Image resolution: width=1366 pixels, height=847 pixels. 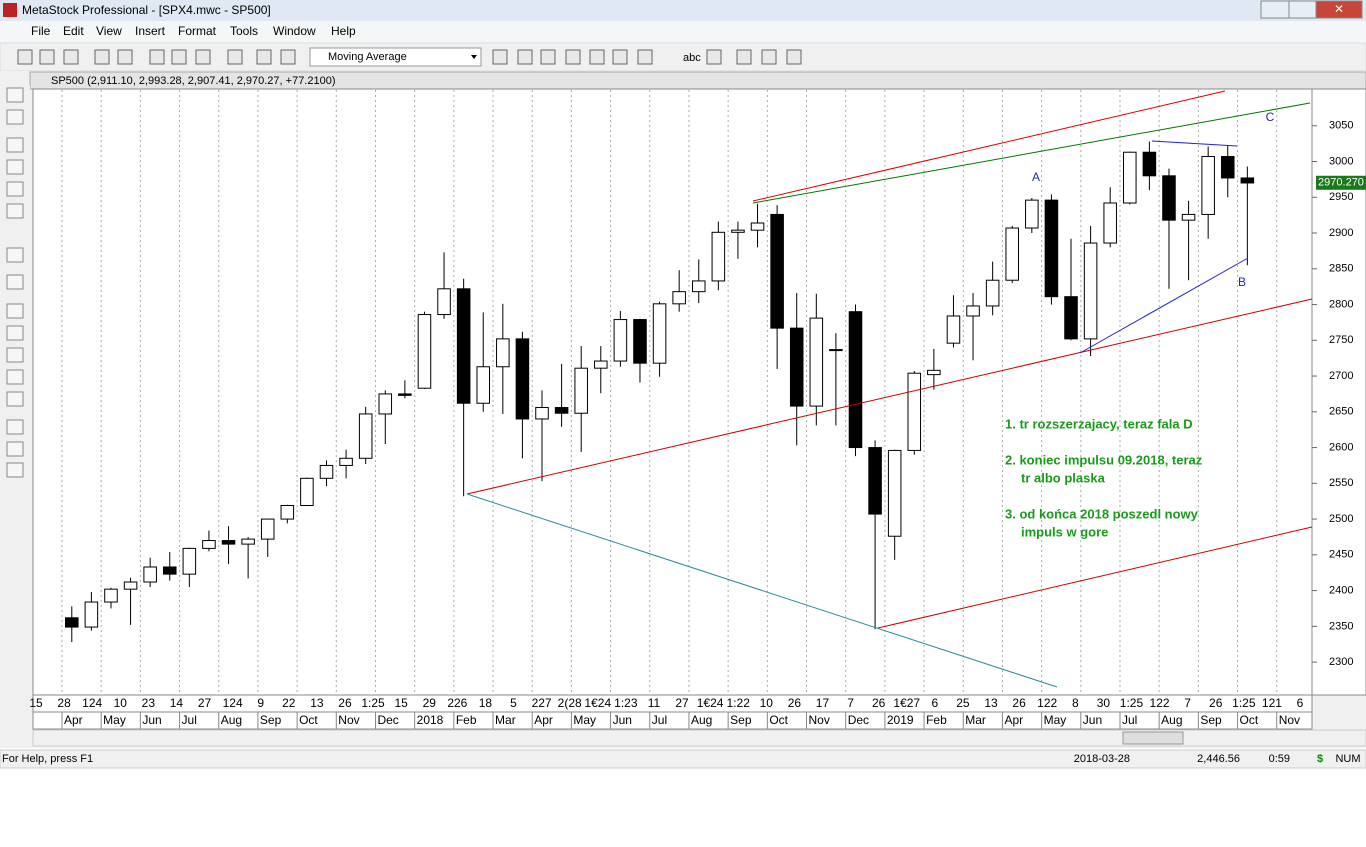 What do you see at coordinates (1275, 9) in the screenshot?
I see `minimize-button` at bounding box center [1275, 9].